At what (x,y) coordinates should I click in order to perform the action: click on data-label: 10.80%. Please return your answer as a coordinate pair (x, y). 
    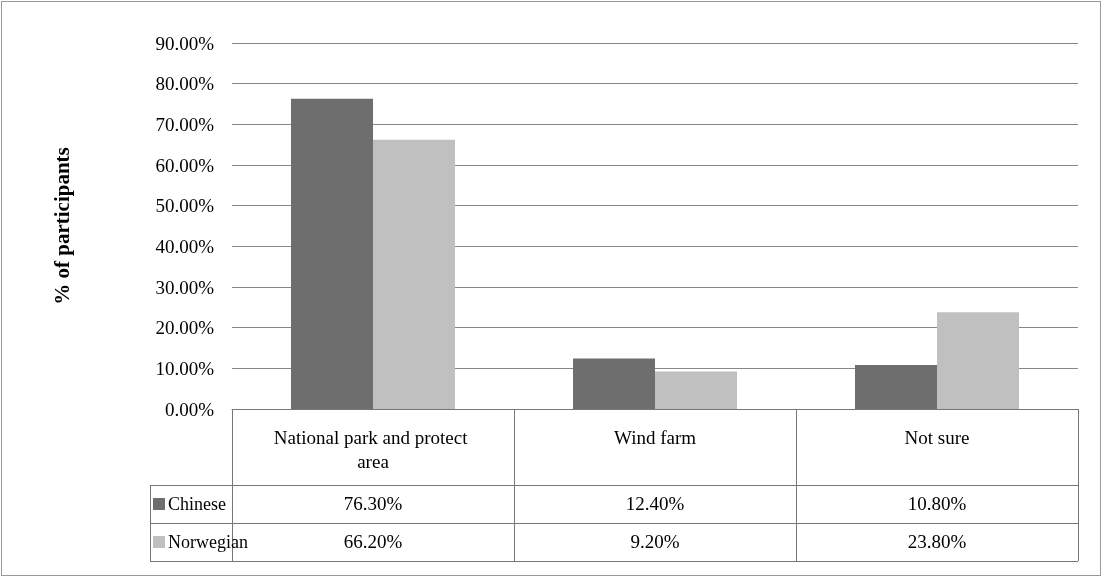
    Looking at the image, I should click on (937, 504).